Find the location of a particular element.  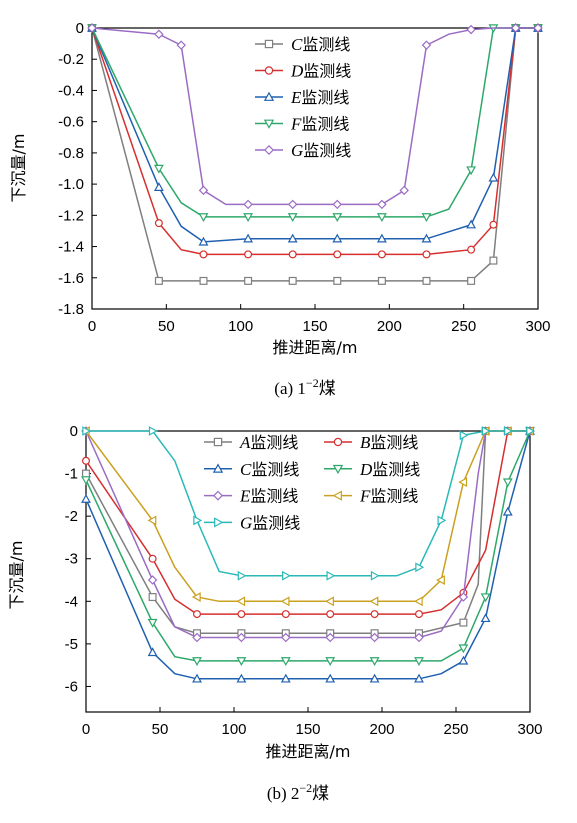

y-tick-label: -2 is located at coordinates (71, 516).